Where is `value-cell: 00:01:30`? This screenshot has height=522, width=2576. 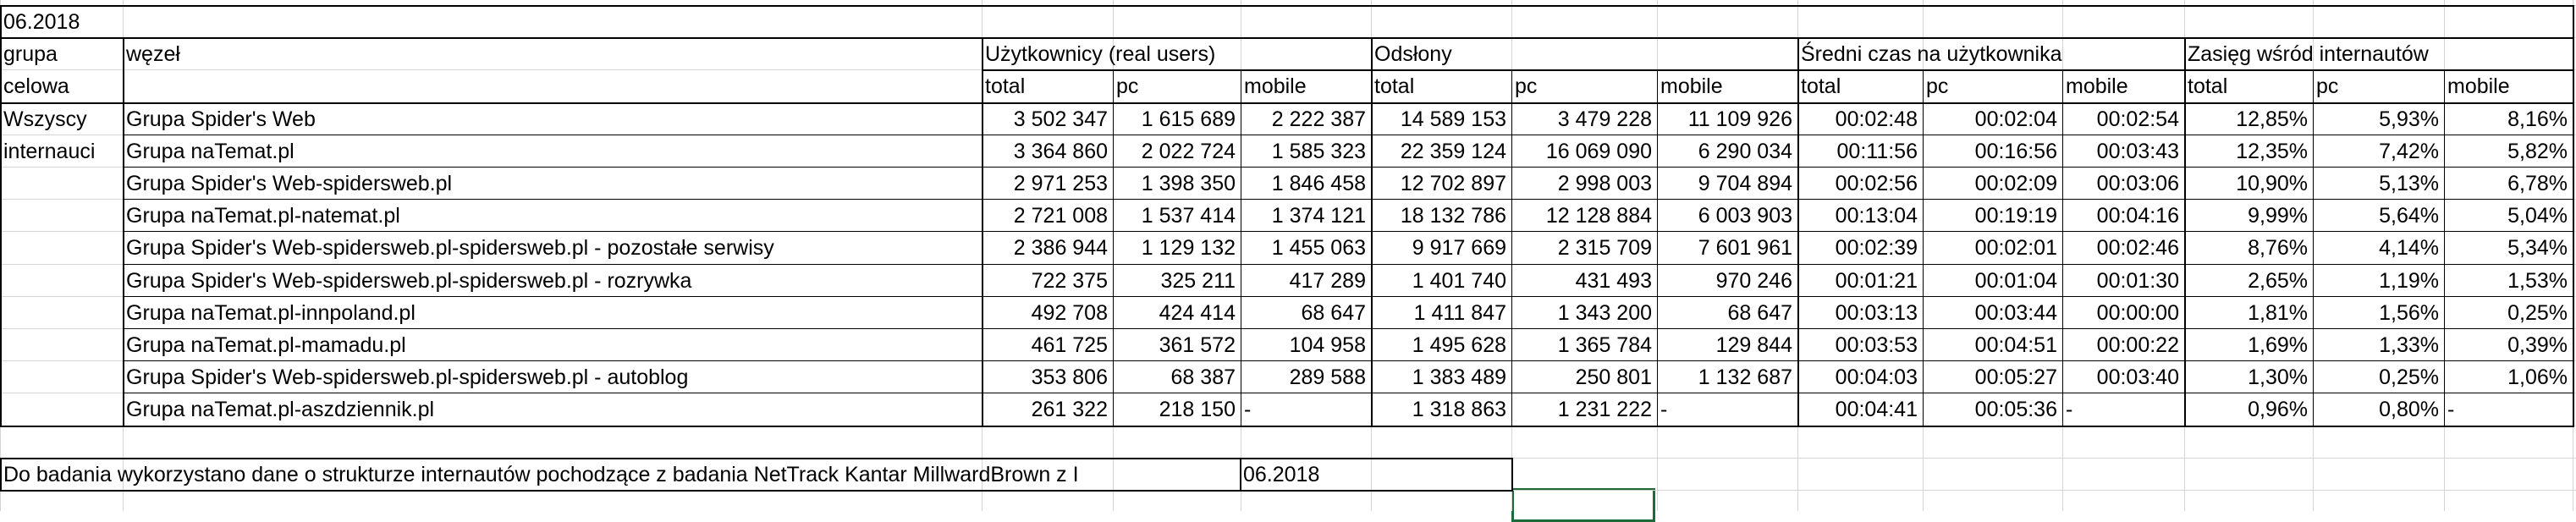
value-cell: 00:01:30 is located at coordinates (2137, 281).